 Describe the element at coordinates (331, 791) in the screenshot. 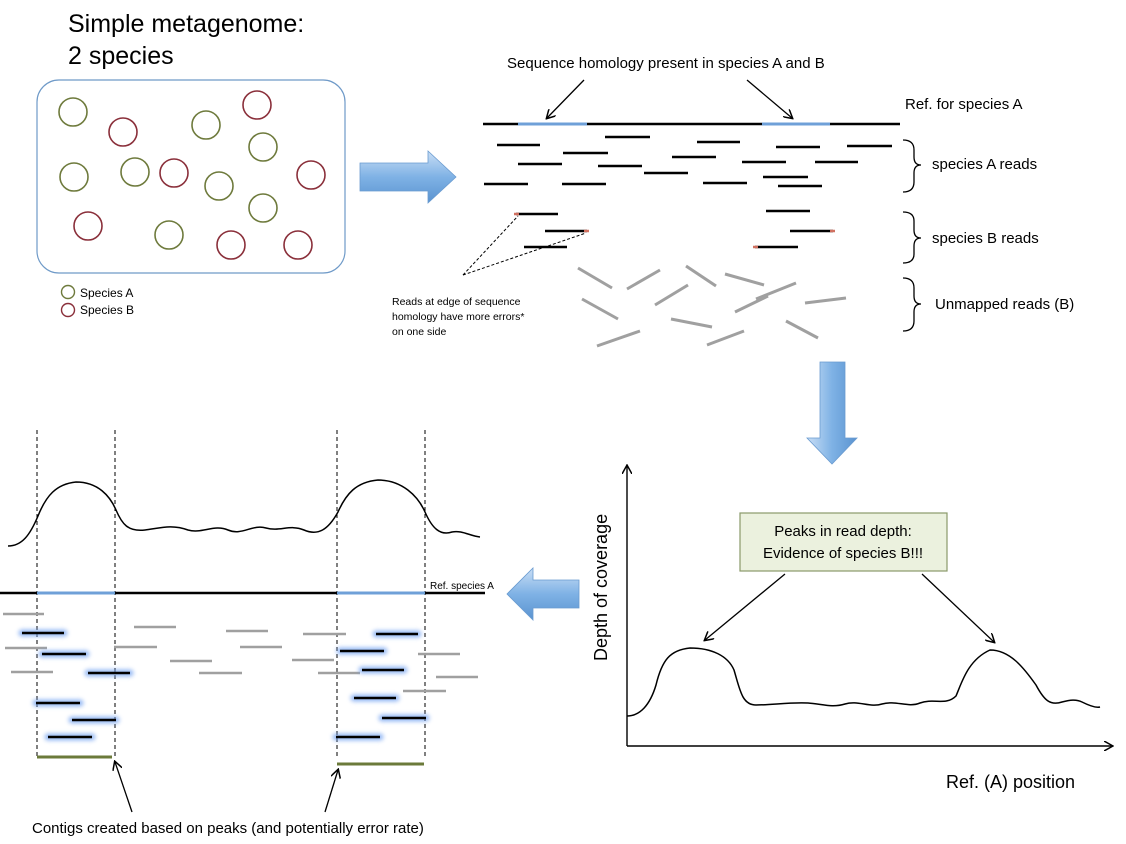

I see `contig-pointer-right` at that location.